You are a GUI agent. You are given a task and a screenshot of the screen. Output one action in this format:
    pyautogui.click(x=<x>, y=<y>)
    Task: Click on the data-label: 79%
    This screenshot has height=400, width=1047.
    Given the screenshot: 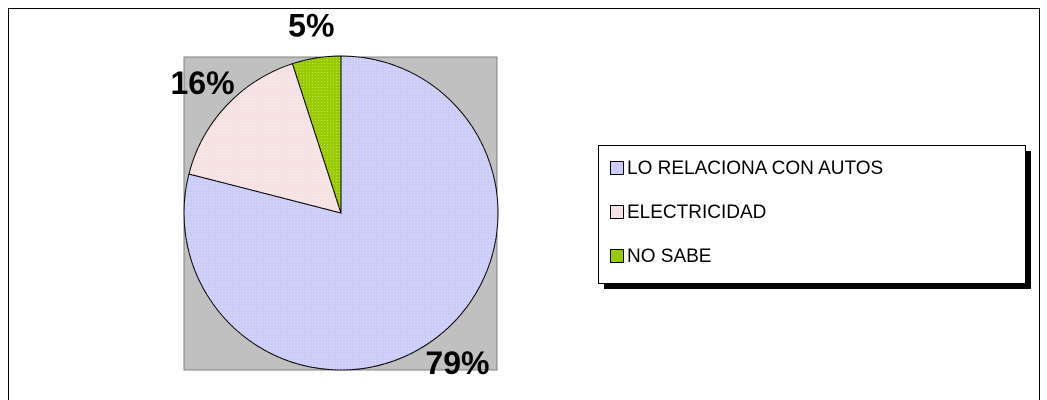 What is the action you would take?
    pyautogui.click(x=457, y=363)
    